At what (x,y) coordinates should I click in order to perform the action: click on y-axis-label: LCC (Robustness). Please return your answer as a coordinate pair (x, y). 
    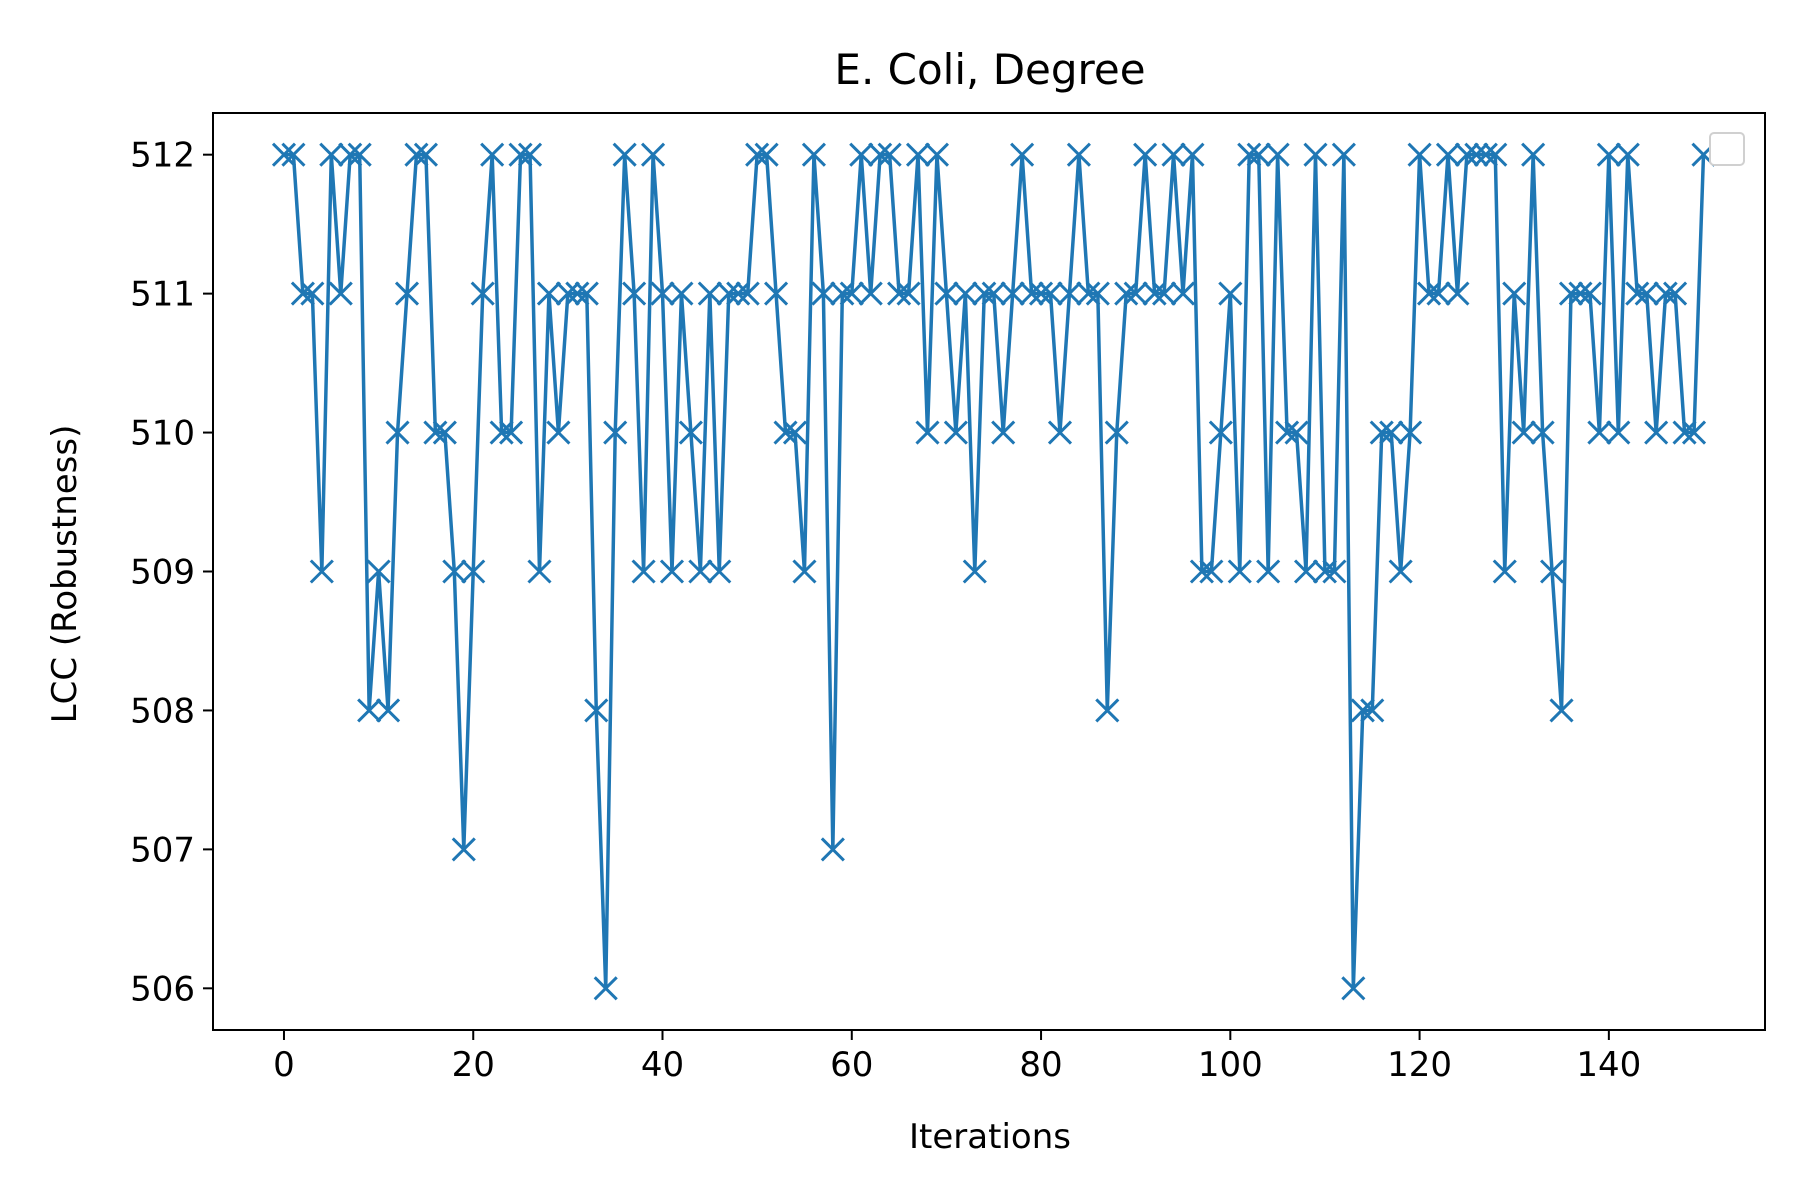
    Looking at the image, I should click on (65, 574).